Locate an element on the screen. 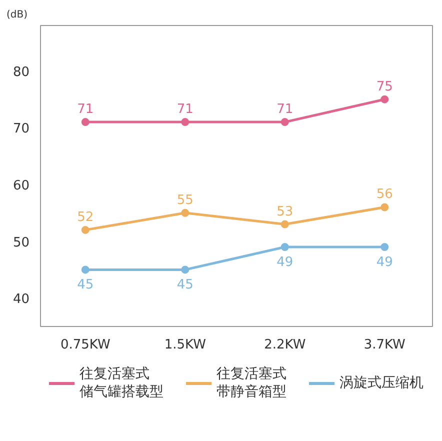 This screenshot has height=441, width=442. data-label: 55 is located at coordinates (185, 200).